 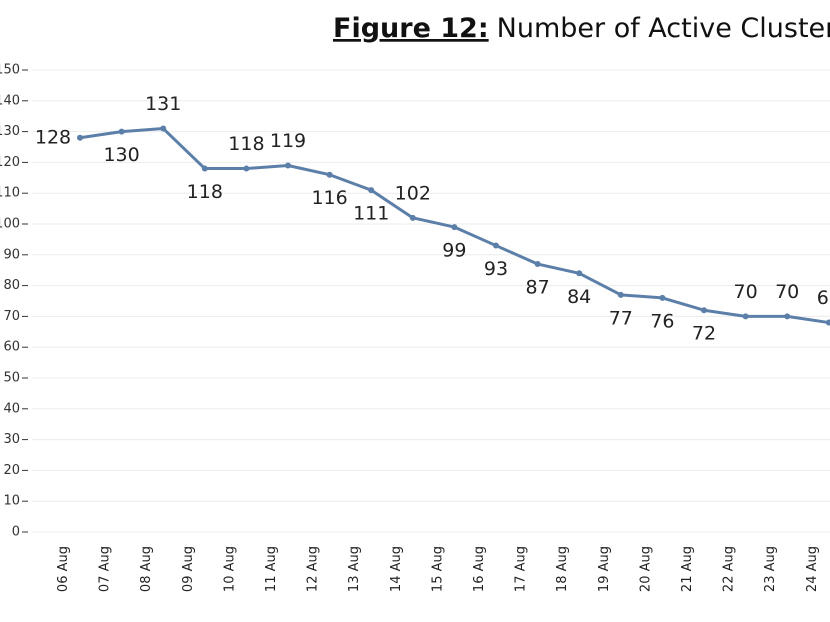 I want to click on y-tick-label: 0, so click(x=16, y=532).